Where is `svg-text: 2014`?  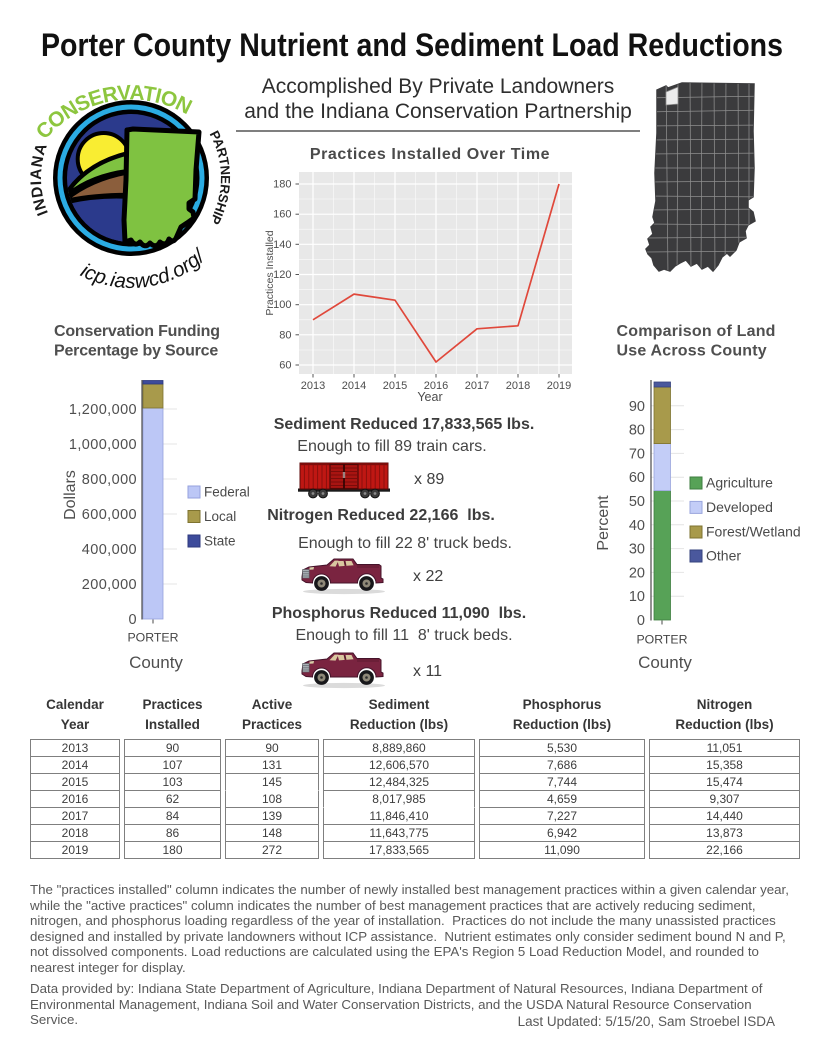
svg-text: 2014 is located at coordinates (354, 386).